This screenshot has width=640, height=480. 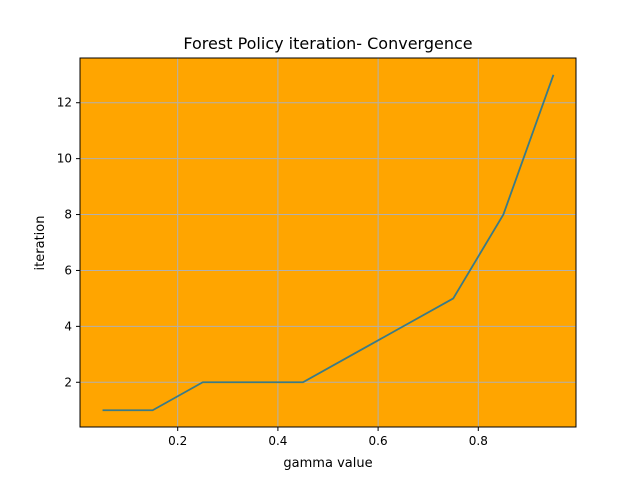 What do you see at coordinates (328, 437) in the screenshot?
I see `x-axis: 0.2 0.4 0.6 0.8` at bounding box center [328, 437].